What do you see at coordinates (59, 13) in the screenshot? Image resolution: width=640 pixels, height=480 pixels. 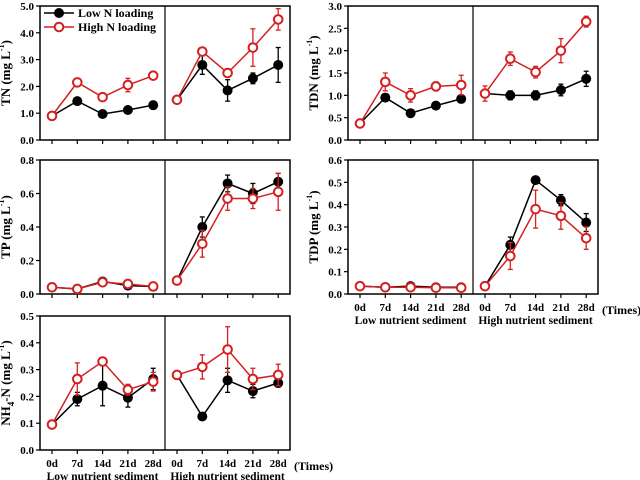 I see `legend-low-n-marker` at bounding box center [59, 13].